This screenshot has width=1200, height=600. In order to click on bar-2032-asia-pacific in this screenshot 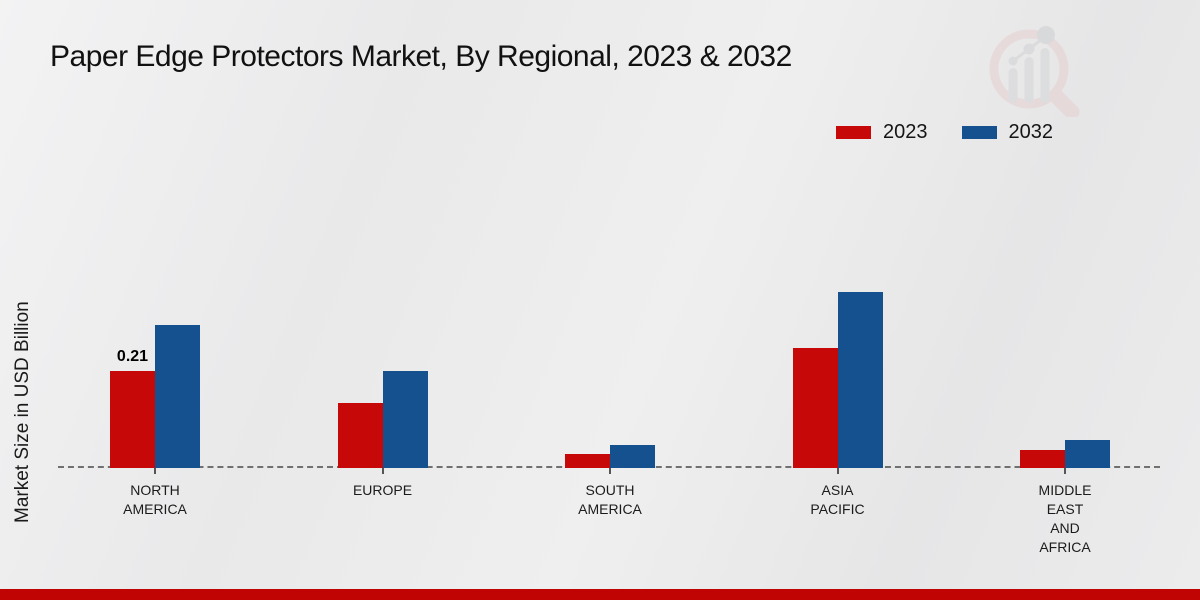, I will do `click(860, 380)`.